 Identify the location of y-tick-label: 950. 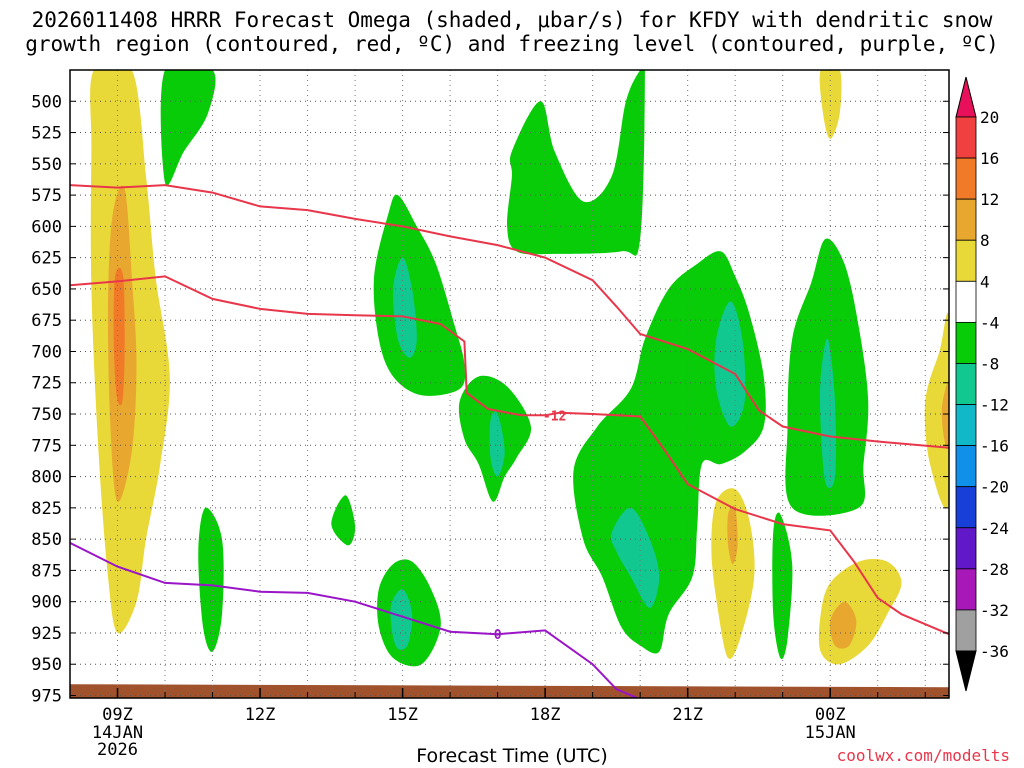
(46, 665).